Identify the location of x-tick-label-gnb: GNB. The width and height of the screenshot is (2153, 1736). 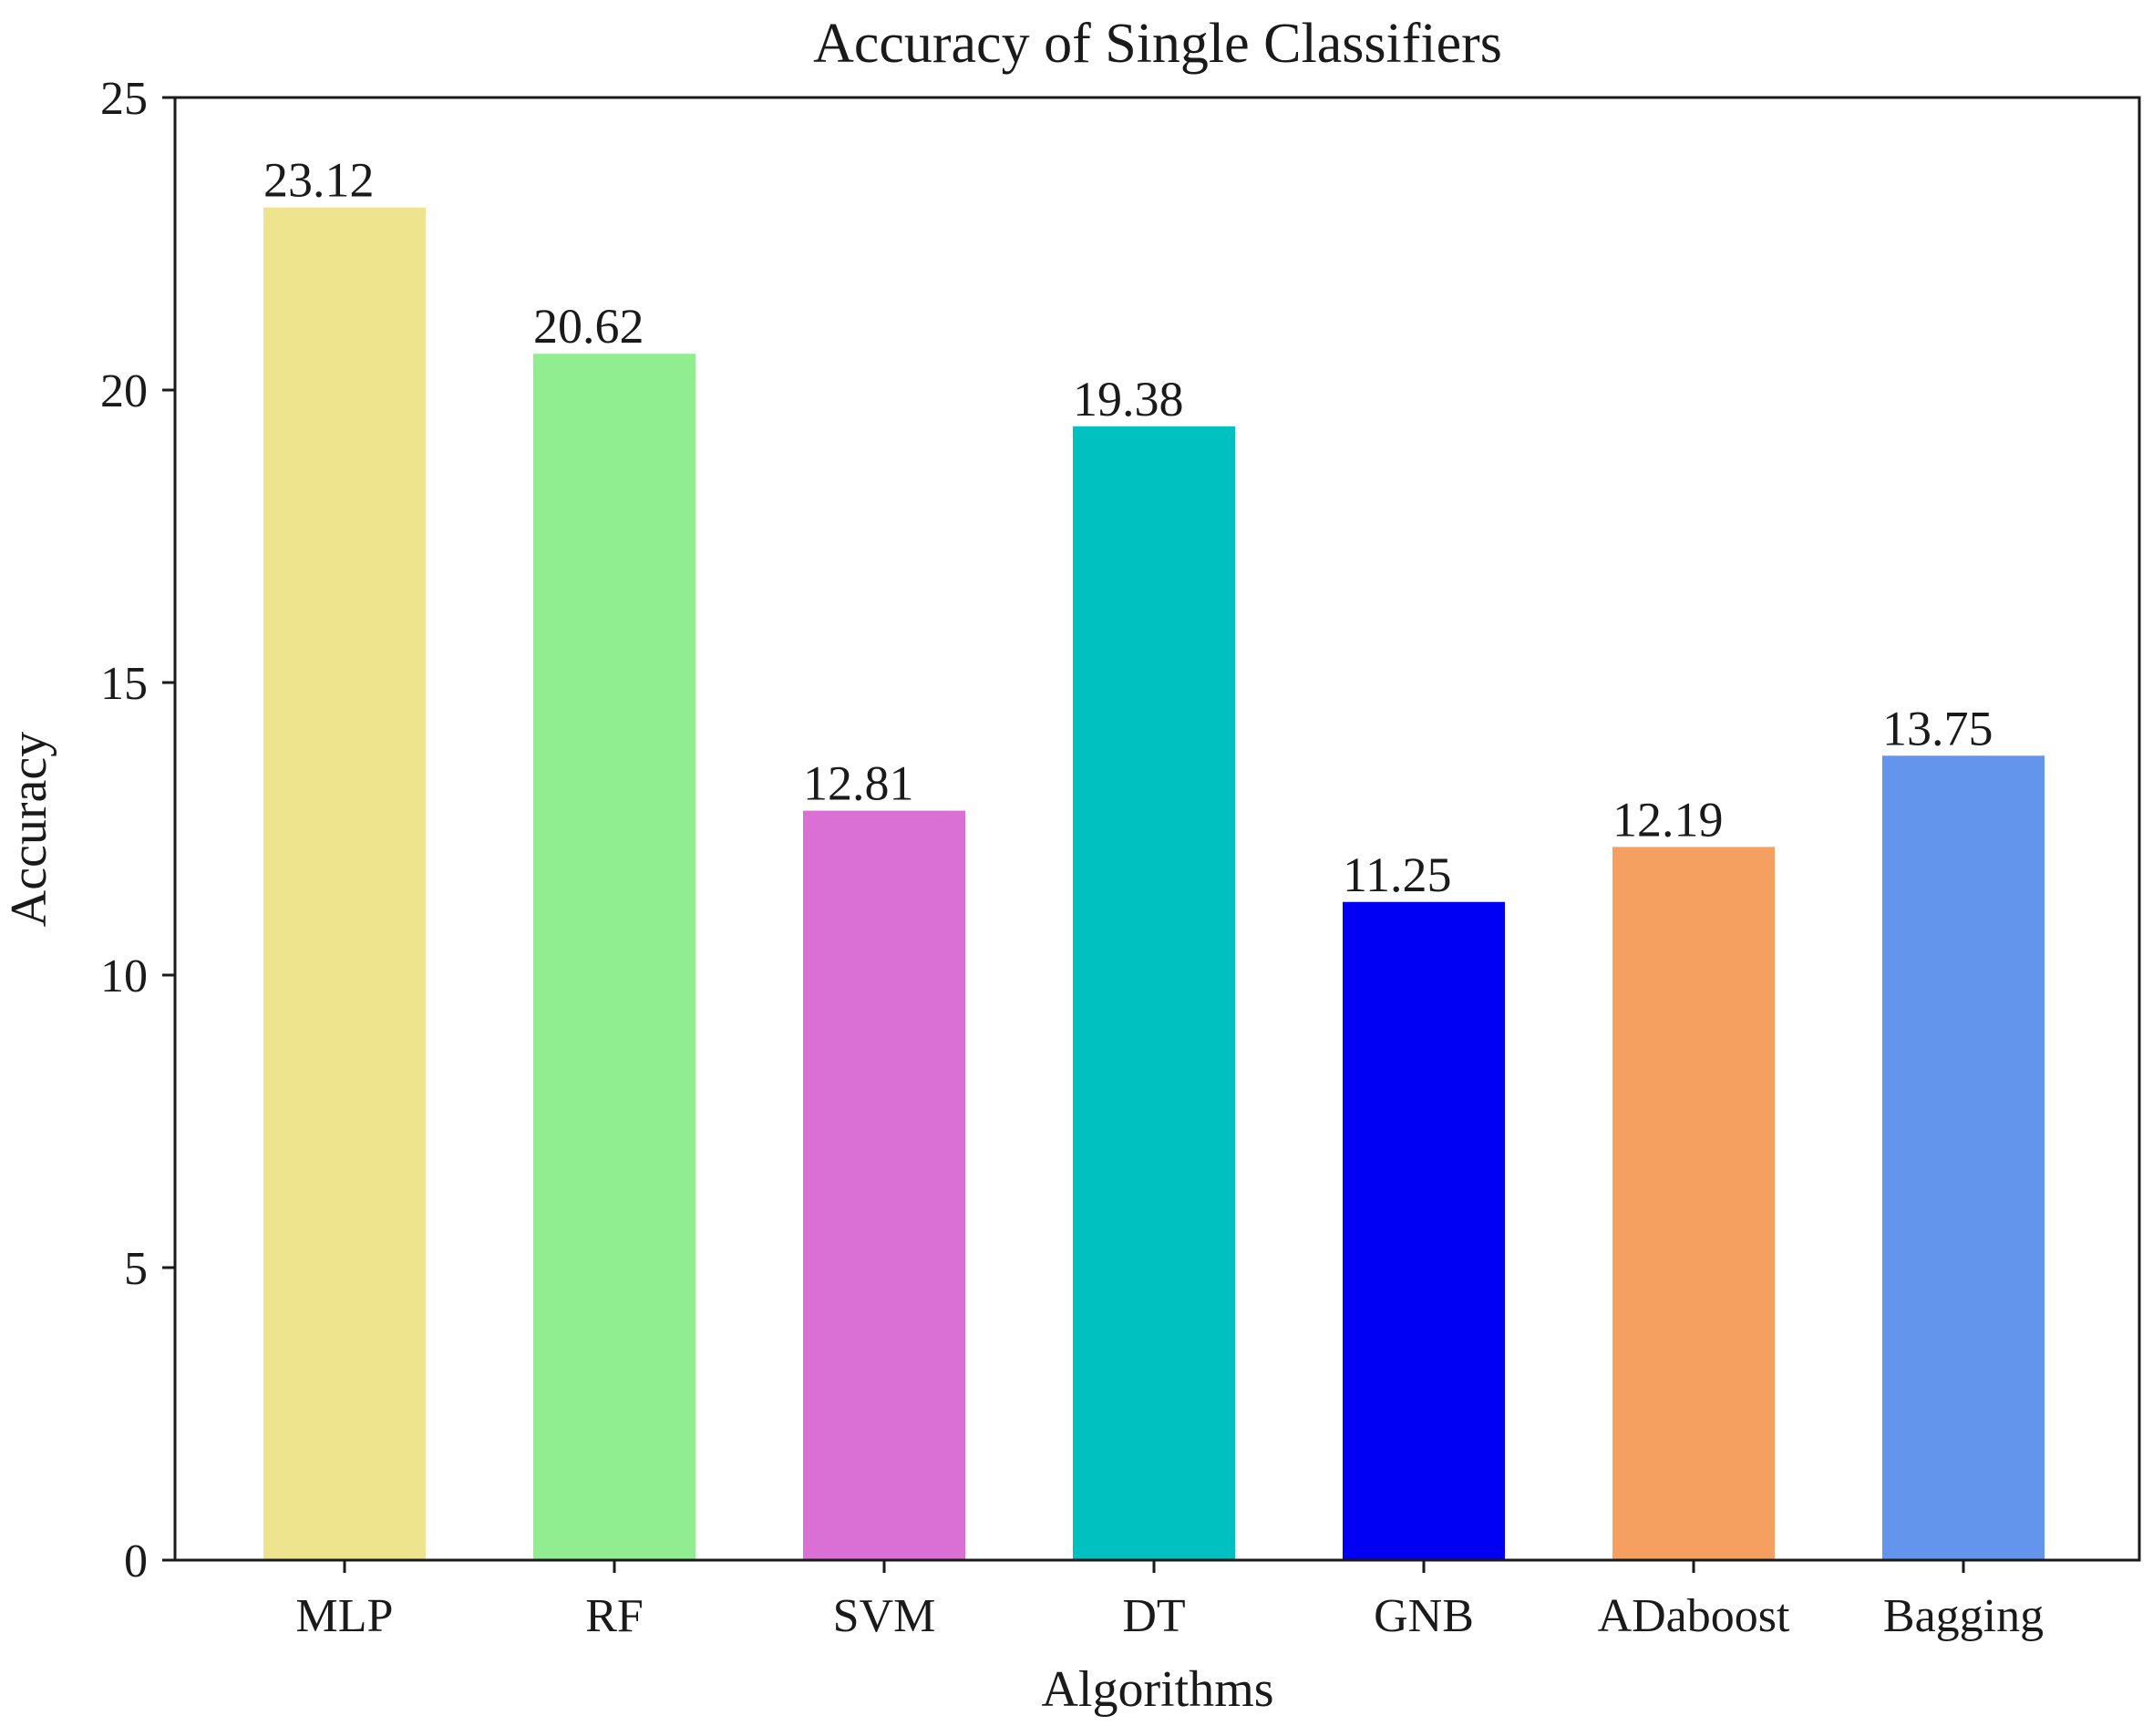
(1424, 1616).